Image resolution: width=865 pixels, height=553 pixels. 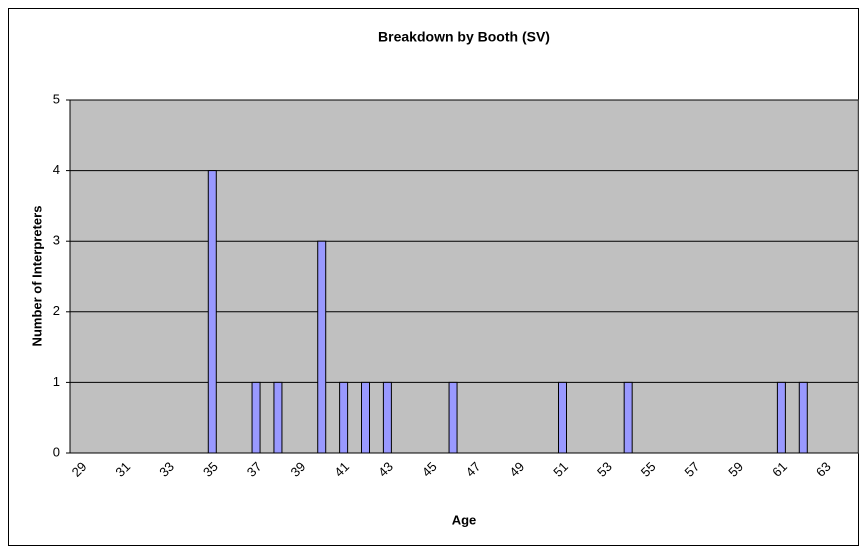 I want to click on y-tick-label: 0, so click(x=56, y=451).